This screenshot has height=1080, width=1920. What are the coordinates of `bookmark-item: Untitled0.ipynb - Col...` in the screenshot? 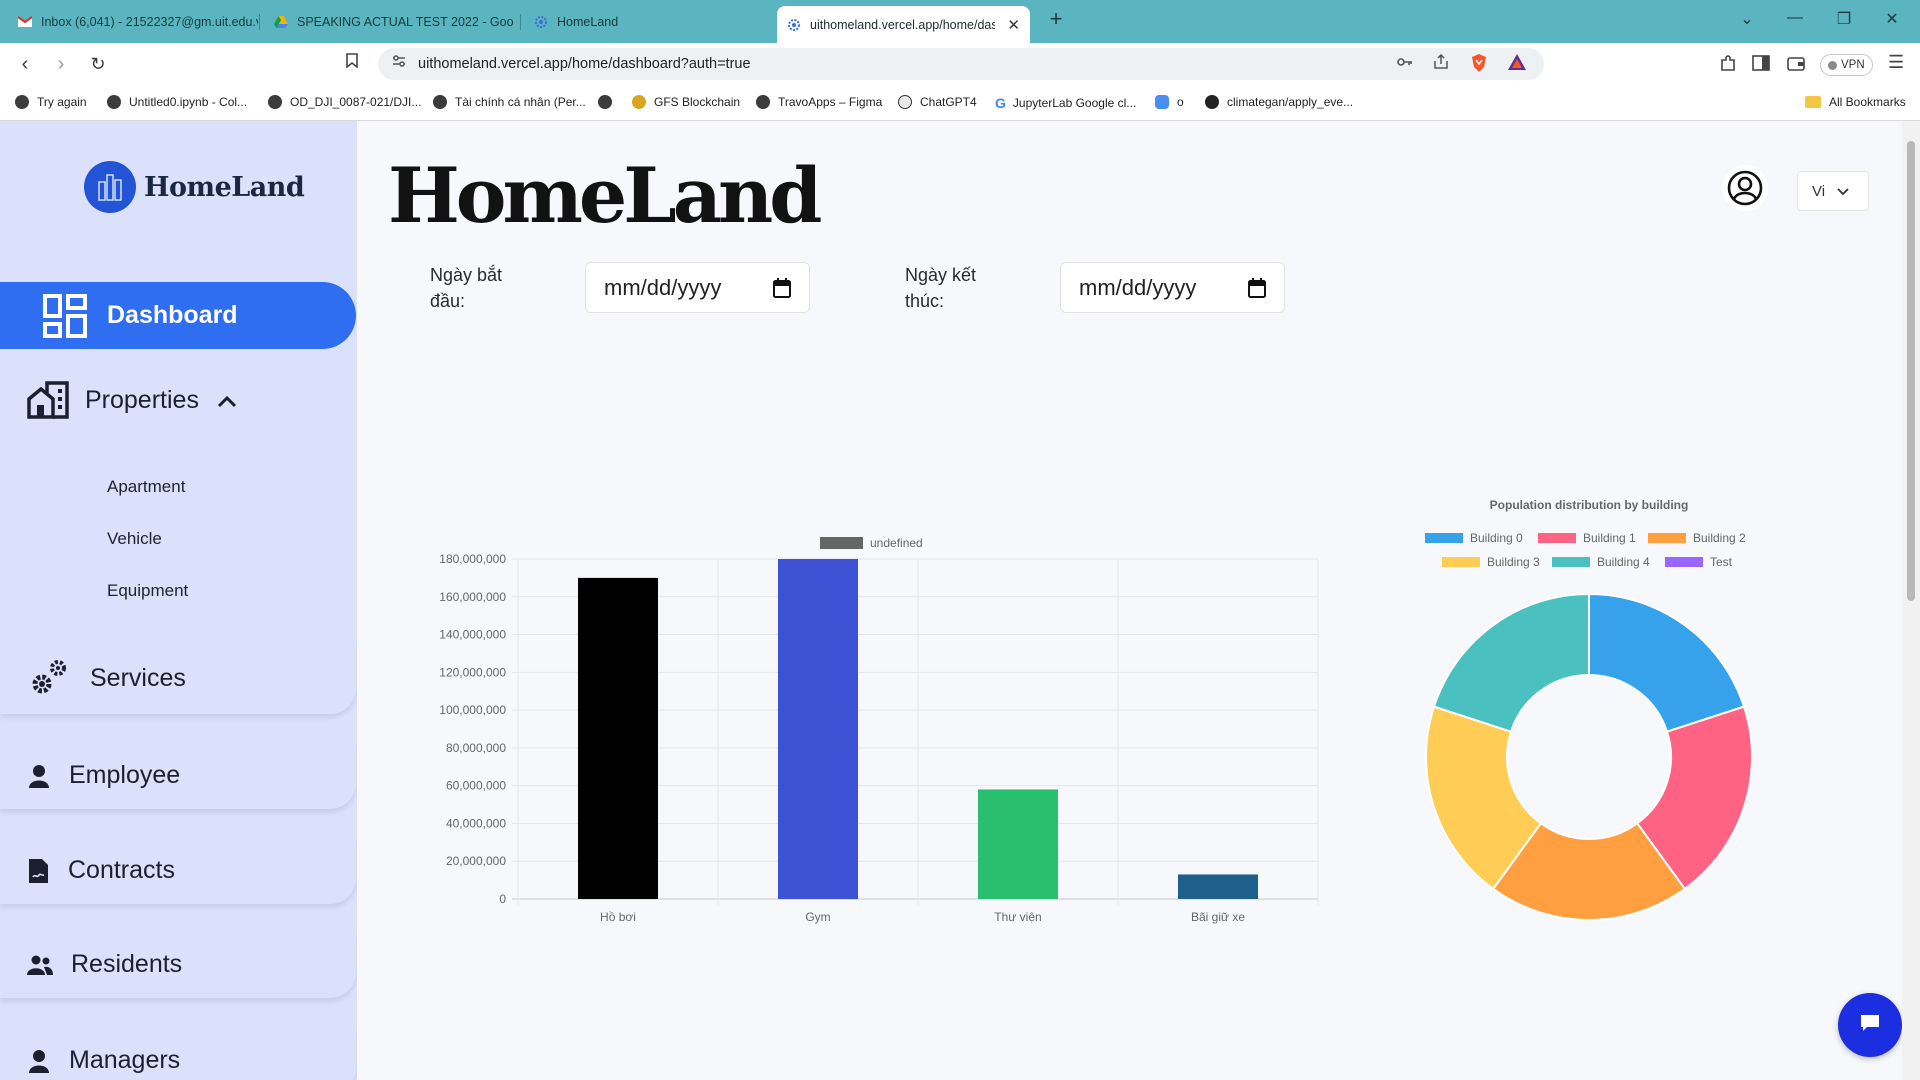 It's located at (177, 102).